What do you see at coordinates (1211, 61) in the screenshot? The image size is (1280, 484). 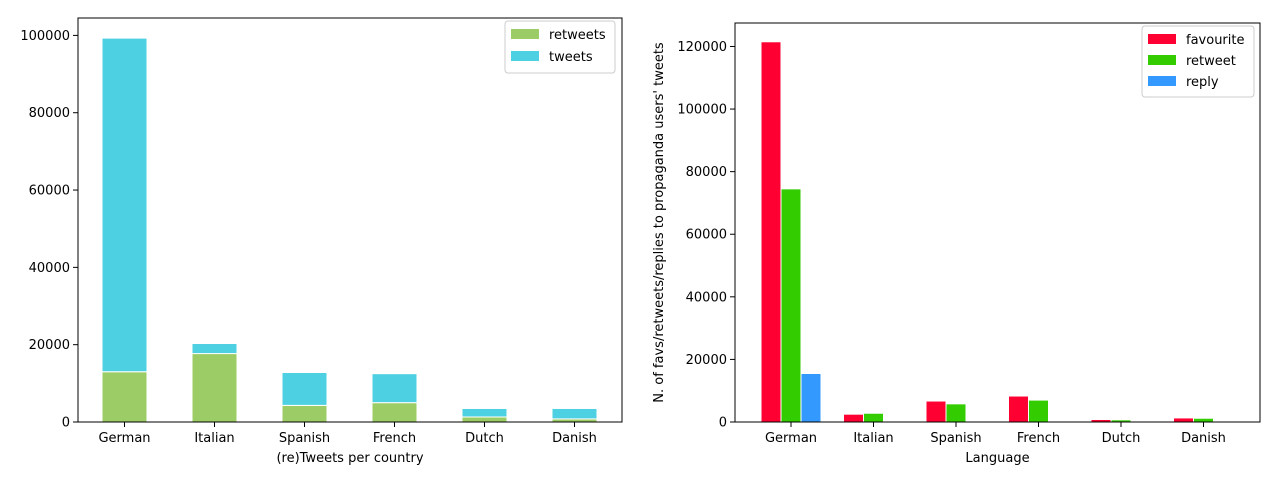 I see `legend-label-retweet: retweet` at bounding box center [1211, 61].